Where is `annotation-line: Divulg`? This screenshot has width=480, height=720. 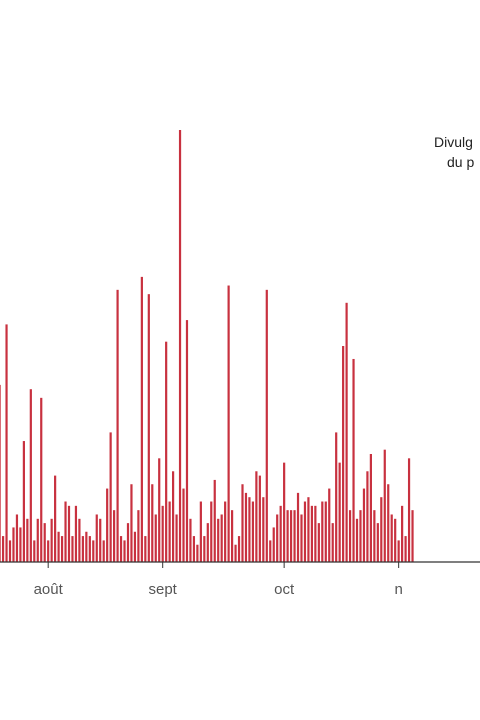
annotation-line: Divulg is located at coordinates (453, 142).